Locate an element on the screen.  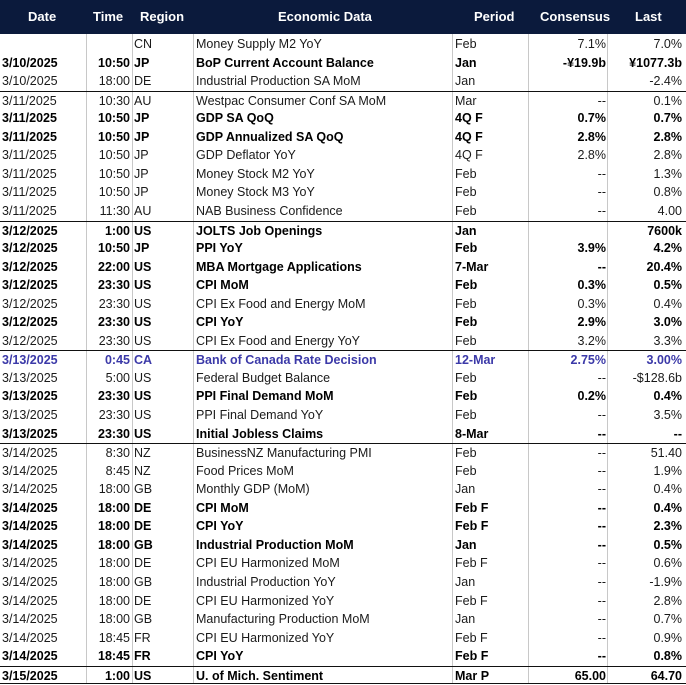
cell-time: 10:50 is located at coordinates (114, 118).